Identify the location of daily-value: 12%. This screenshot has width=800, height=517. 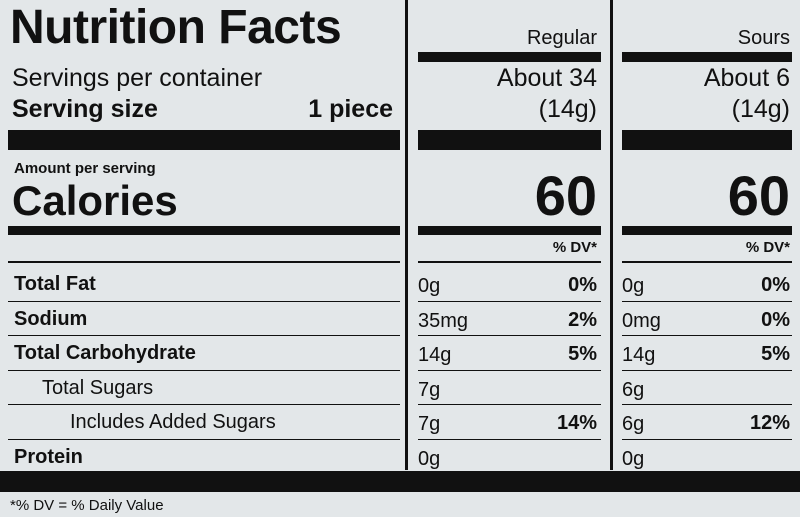
(769, 423).